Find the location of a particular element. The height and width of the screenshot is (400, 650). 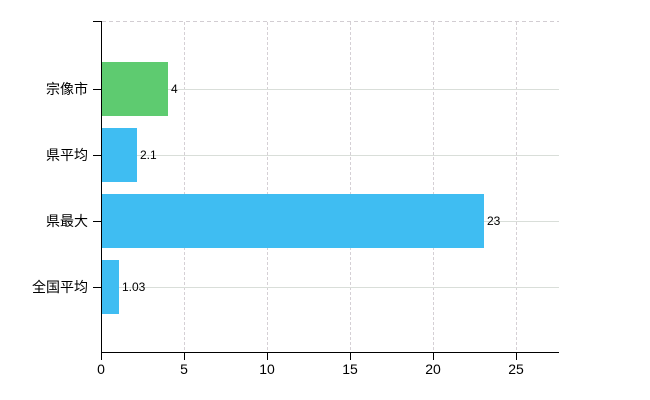

x-axis-tick-label: 5 is located at coordinates (184, 369).